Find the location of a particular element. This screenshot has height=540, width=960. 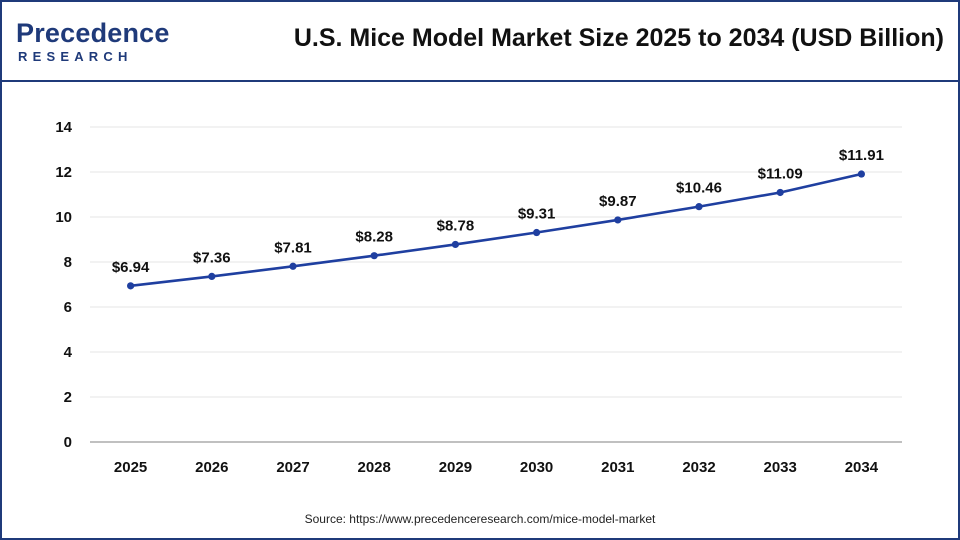

x-tick-label: 2029 is located at coordinates (455, 467).